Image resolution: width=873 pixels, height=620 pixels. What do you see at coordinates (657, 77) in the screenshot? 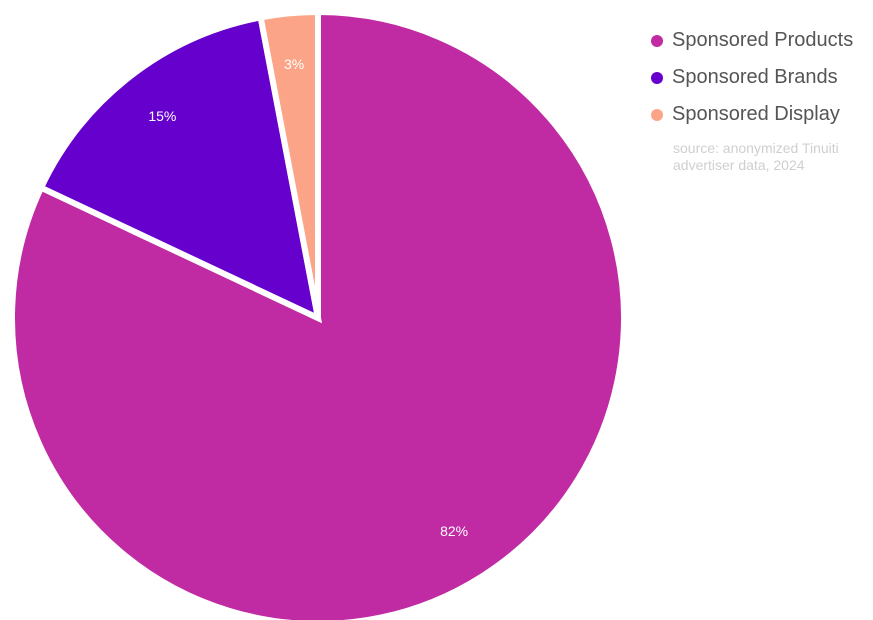
I see `legend-swatch-sponsored-brands` at bounding box center [657, 77].